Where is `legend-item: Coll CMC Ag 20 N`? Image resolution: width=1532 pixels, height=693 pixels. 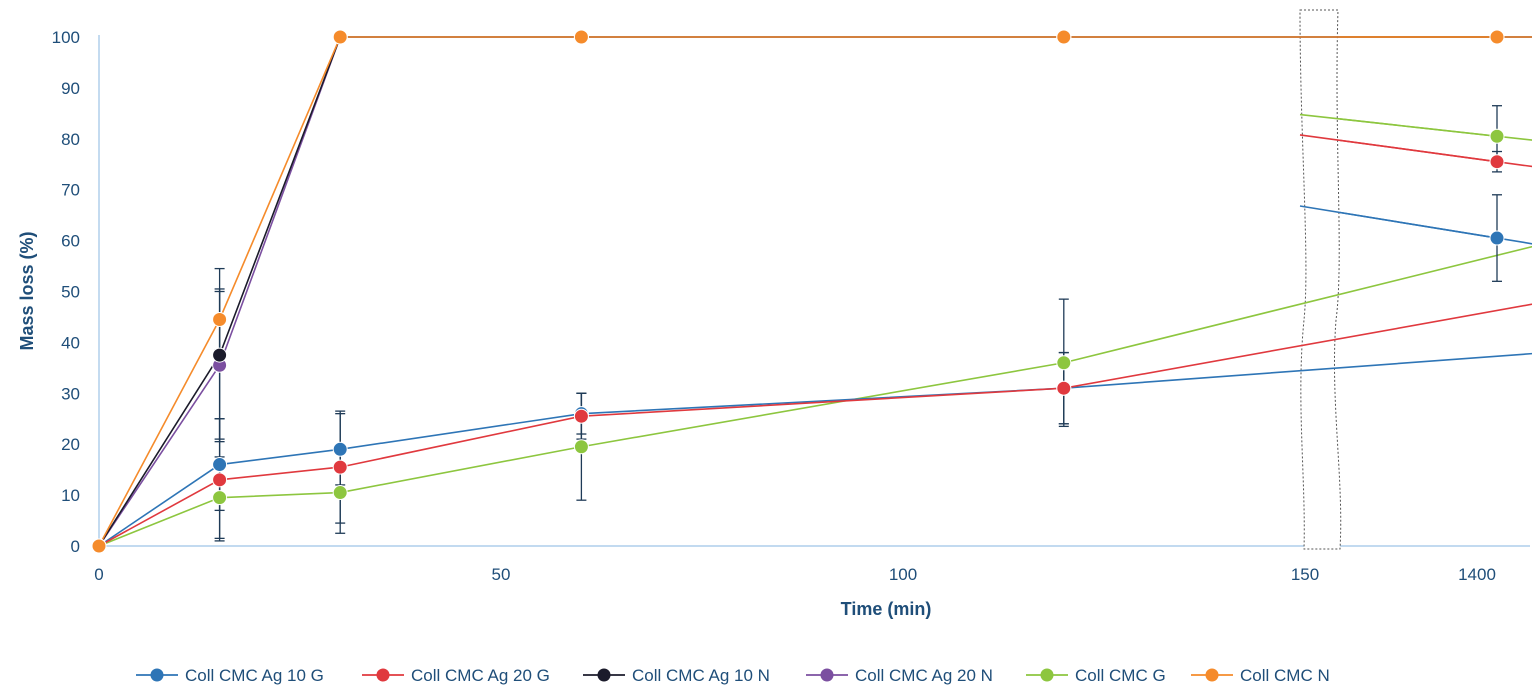
legend-item: Coll CMC Ag 20 N is located at coordinates (899, 675).